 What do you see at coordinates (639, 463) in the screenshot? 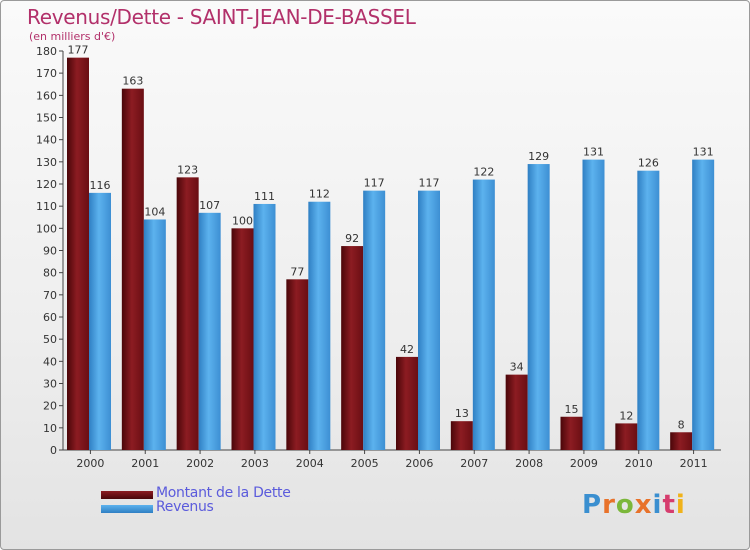
I see `x-tick-label: 2010` at bounding box center [639, 463].